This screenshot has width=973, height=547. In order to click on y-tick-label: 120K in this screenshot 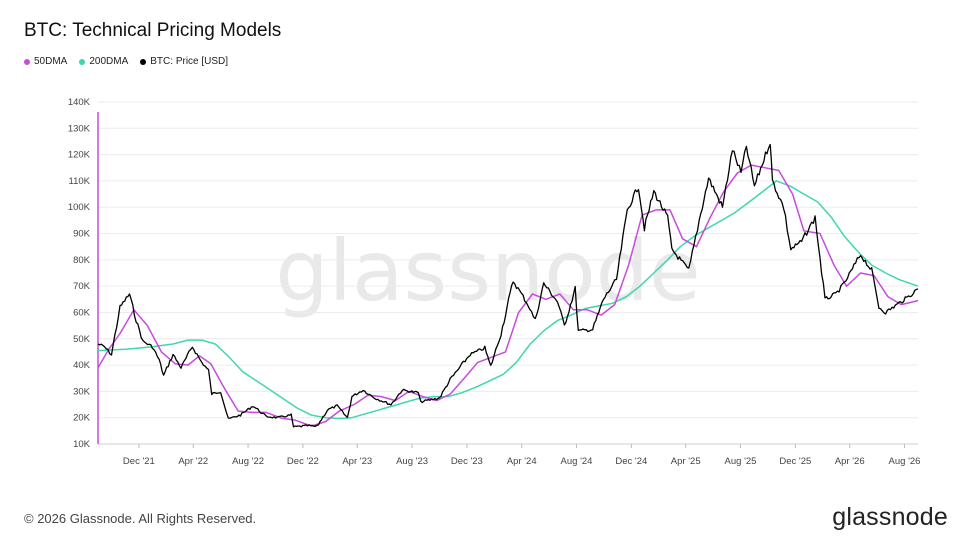, I will do `click(79, 155)`.